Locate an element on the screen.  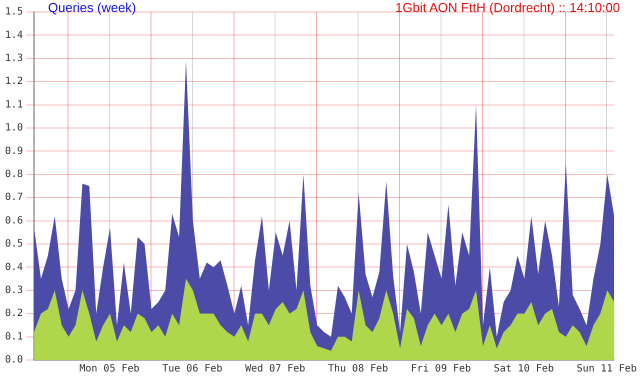
y-tick-label: 1.1 is located at coordinates (14, 104).